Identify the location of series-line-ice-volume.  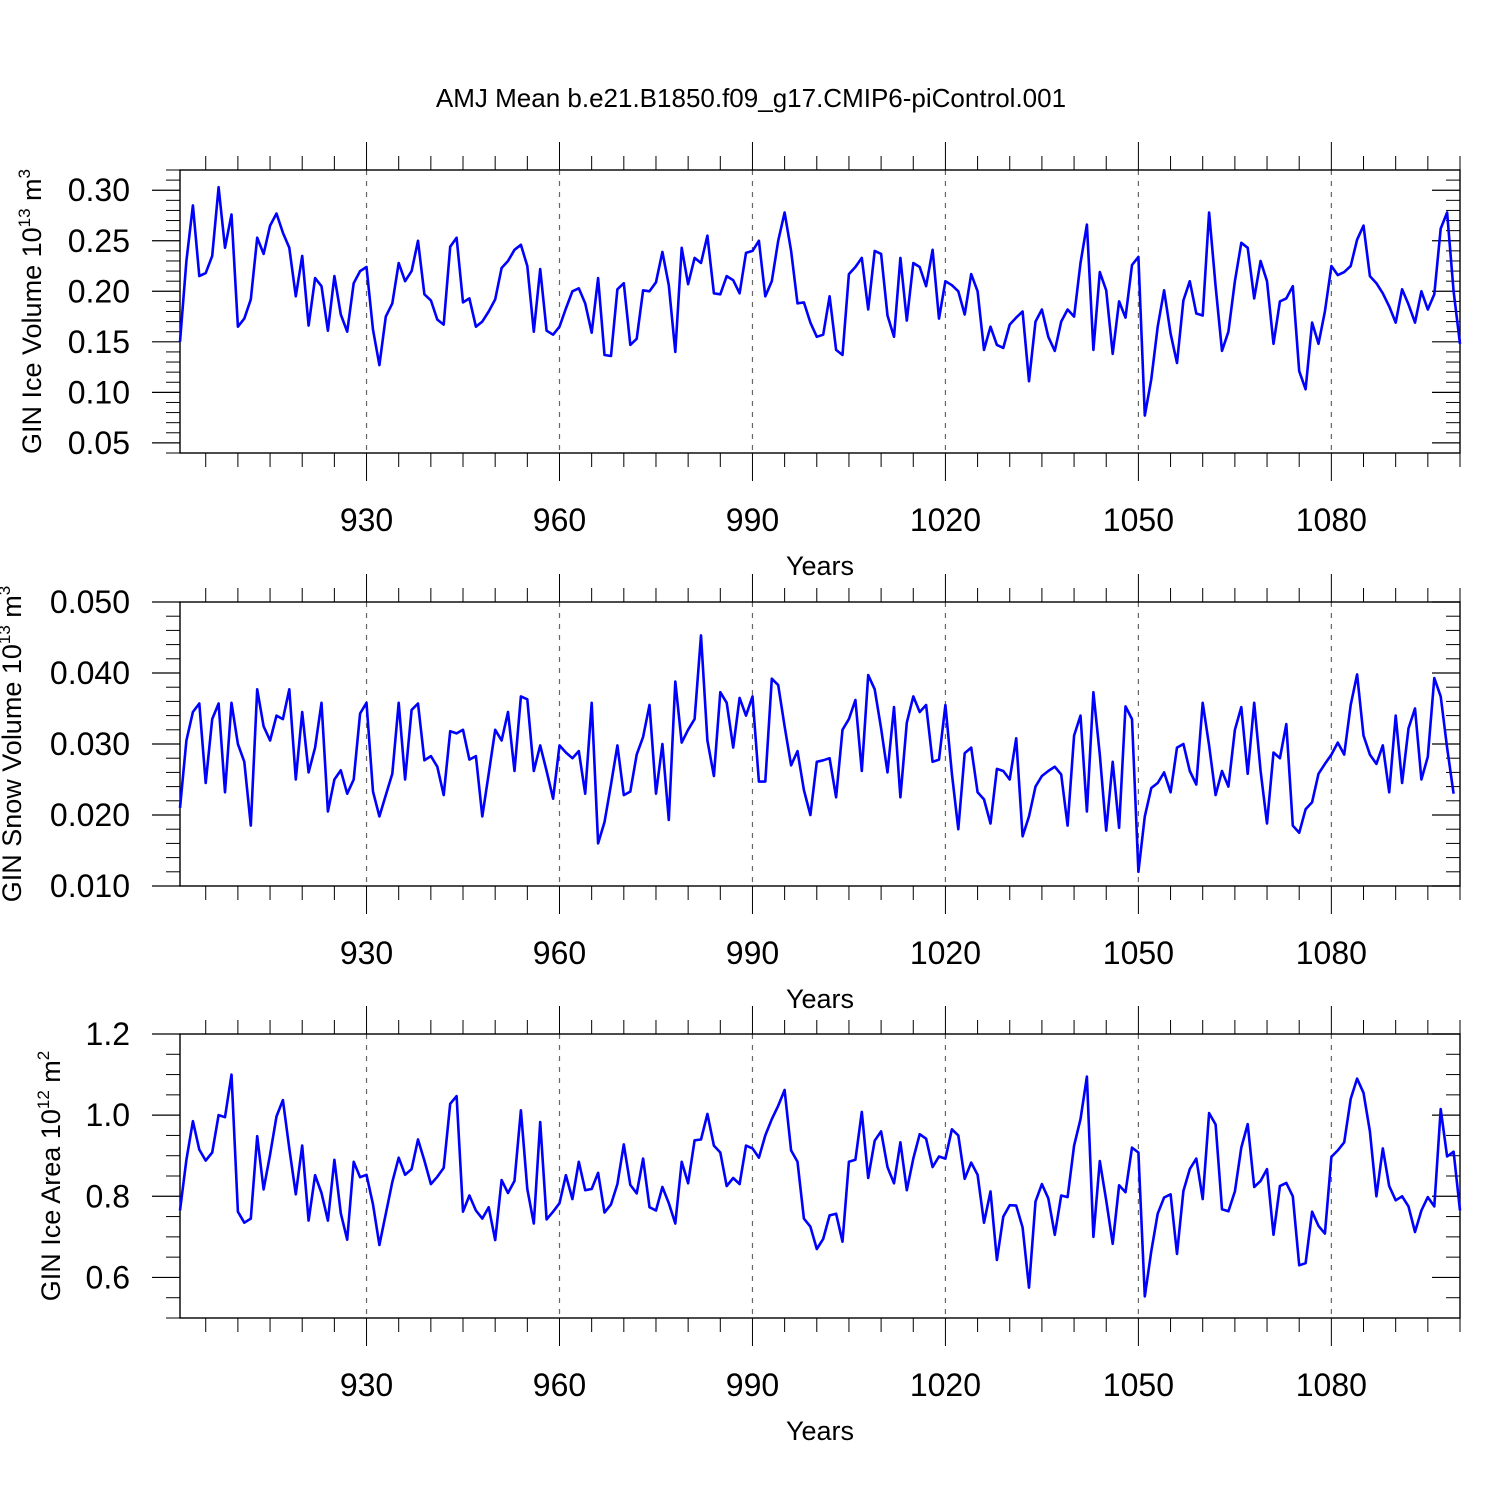
(820, 301).